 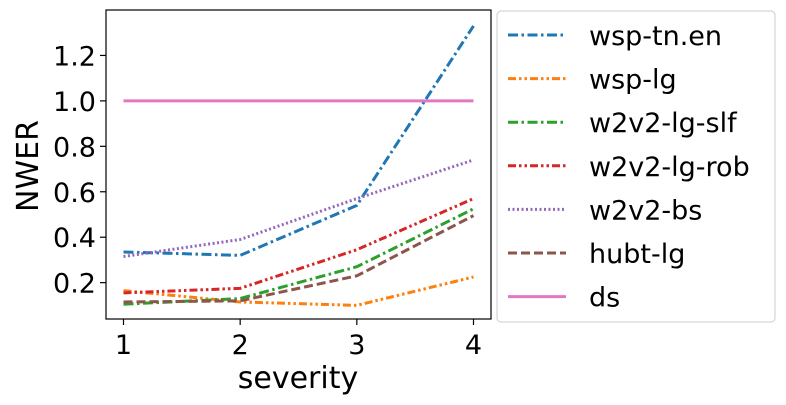 I want to click on x-tick-label: 3, so click(x=356, y=345).